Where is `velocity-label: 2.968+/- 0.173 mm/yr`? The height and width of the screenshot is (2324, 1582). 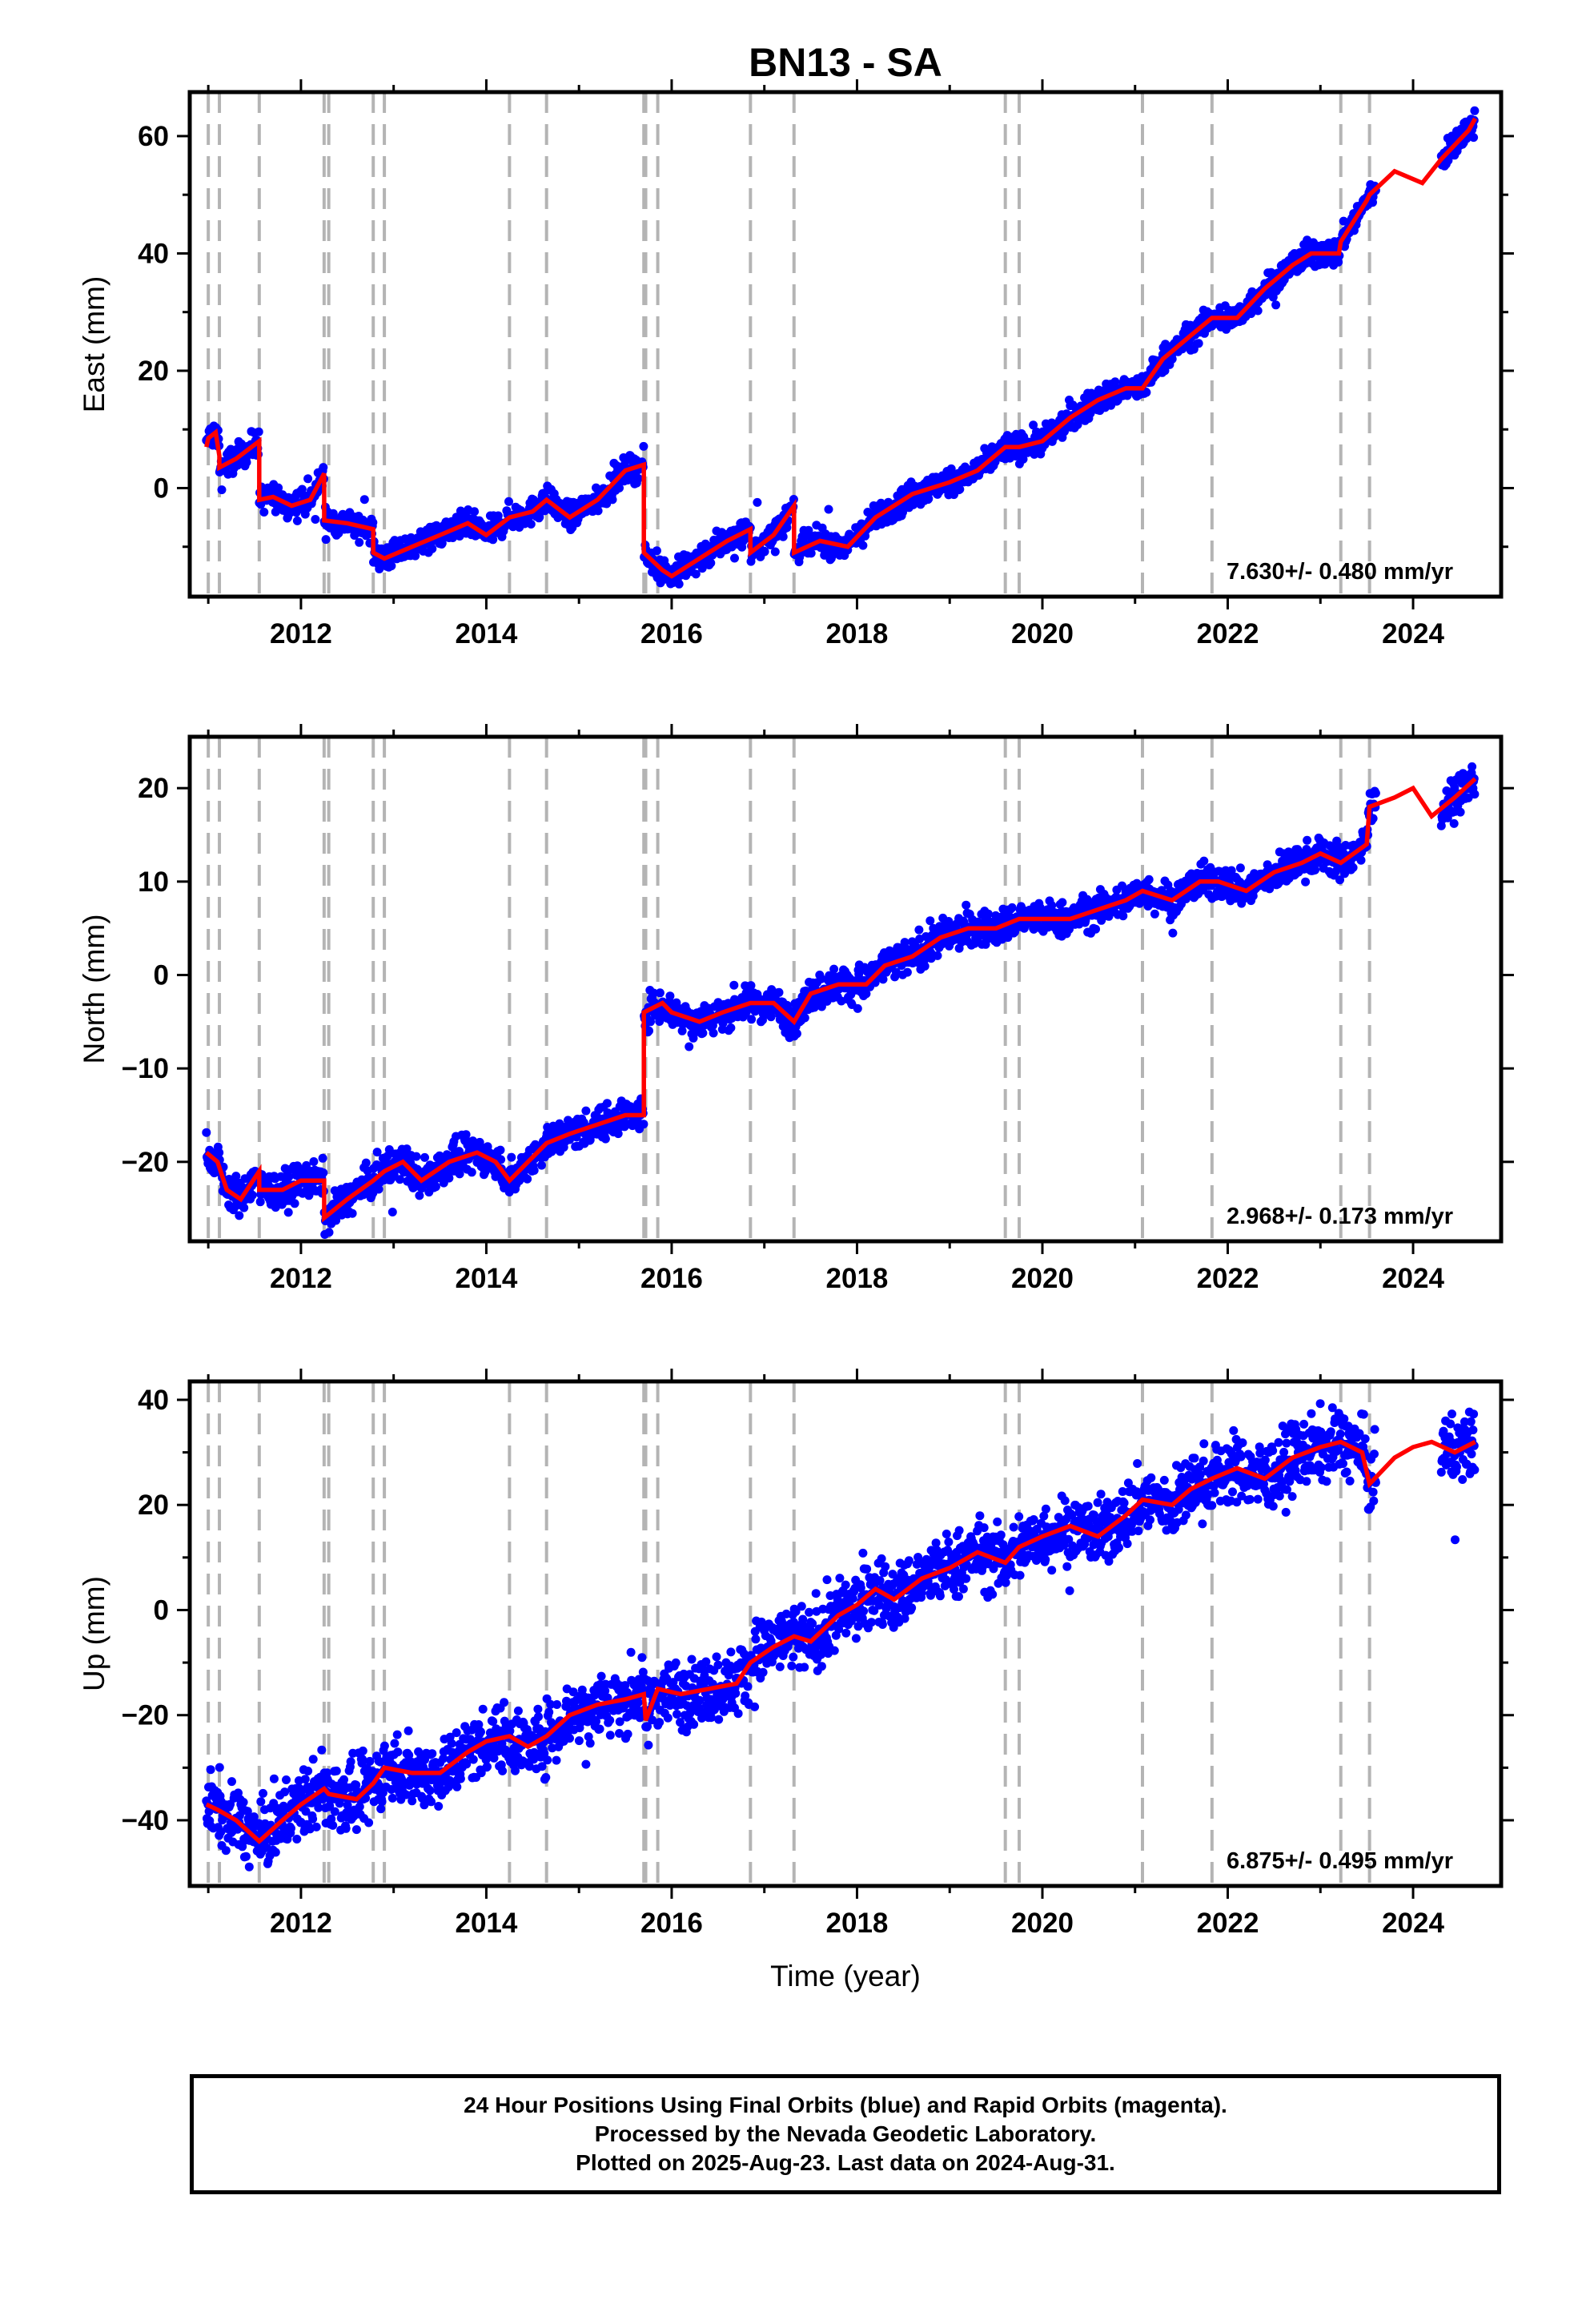 velocity-label: 2.968+/- 0.173 mm/yr is located at coordinates (1340, 1216).